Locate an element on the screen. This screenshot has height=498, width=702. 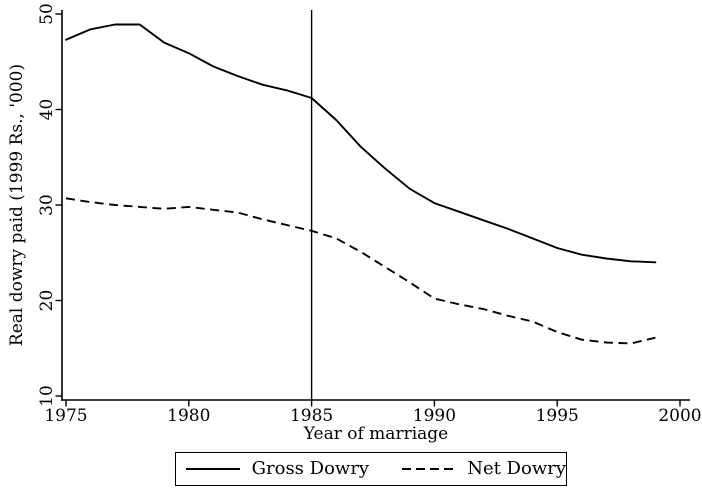
x-tick-label: 1985 is located at coordinates (311, 416).